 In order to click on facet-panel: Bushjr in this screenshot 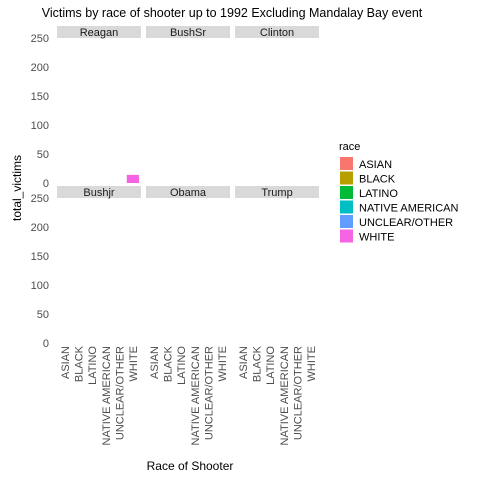, I will do `click(99, 192)`.